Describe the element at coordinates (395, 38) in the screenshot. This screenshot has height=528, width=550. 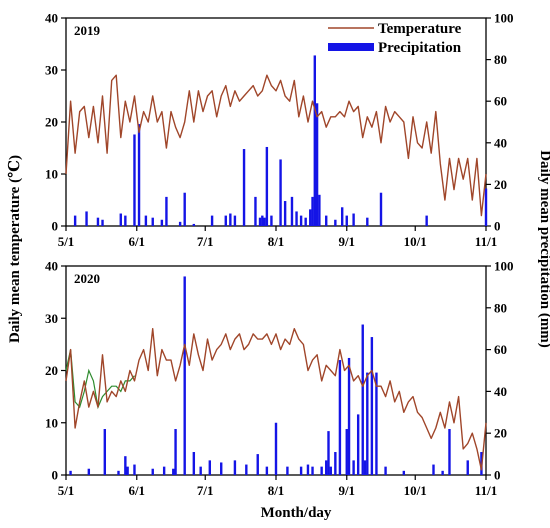
I see `legend: Temperature Precipitation` at that location.